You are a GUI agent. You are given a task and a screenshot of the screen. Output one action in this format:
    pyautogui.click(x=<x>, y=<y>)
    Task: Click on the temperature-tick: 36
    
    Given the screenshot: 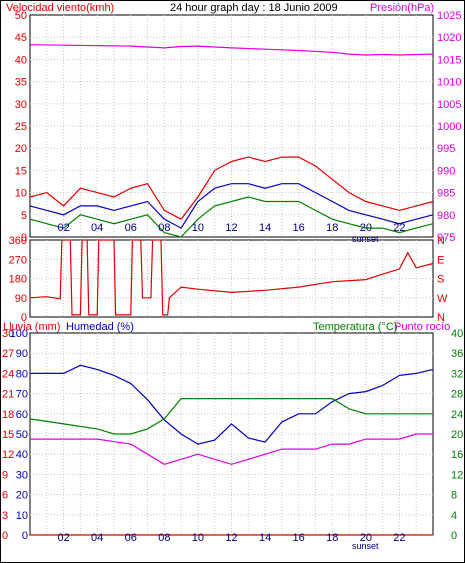 What is the action you would take?
    pyautogui.click(x=457, y=354)
    